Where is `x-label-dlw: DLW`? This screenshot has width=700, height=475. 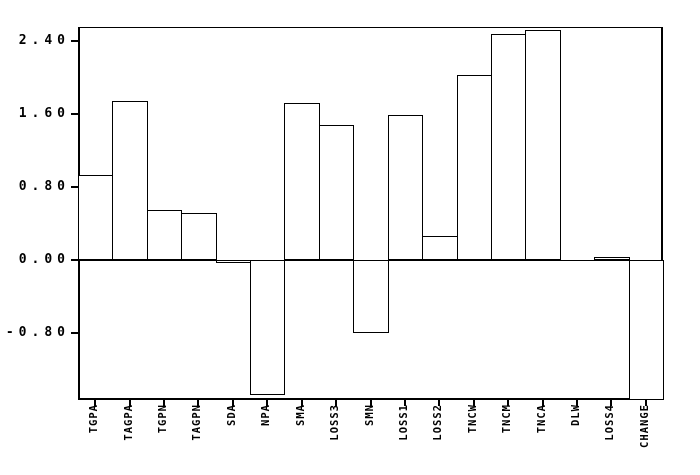 x-label-dlw: DLW is located at coordinates (575, 415).